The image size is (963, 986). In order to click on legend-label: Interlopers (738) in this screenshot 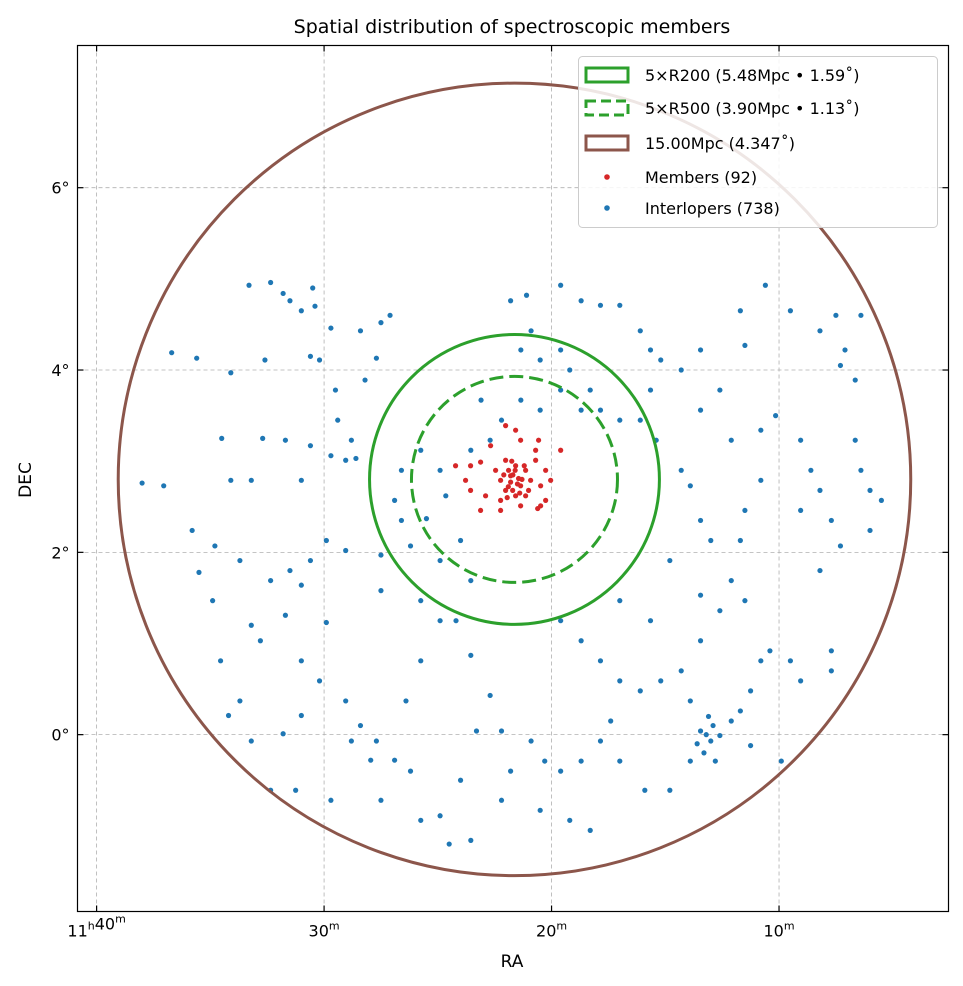, I will do `click(712, 208)`.